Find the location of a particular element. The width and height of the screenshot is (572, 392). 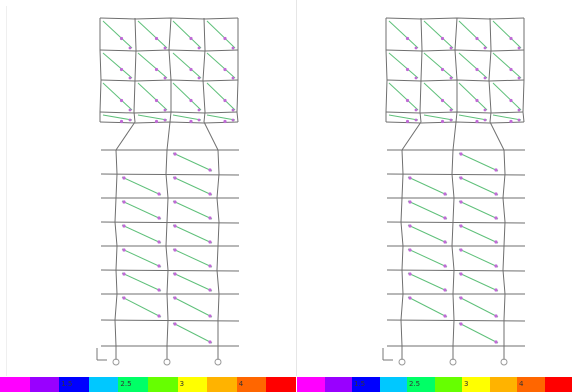

legend-tick-label: 4 is located at coordinates (521, 384).